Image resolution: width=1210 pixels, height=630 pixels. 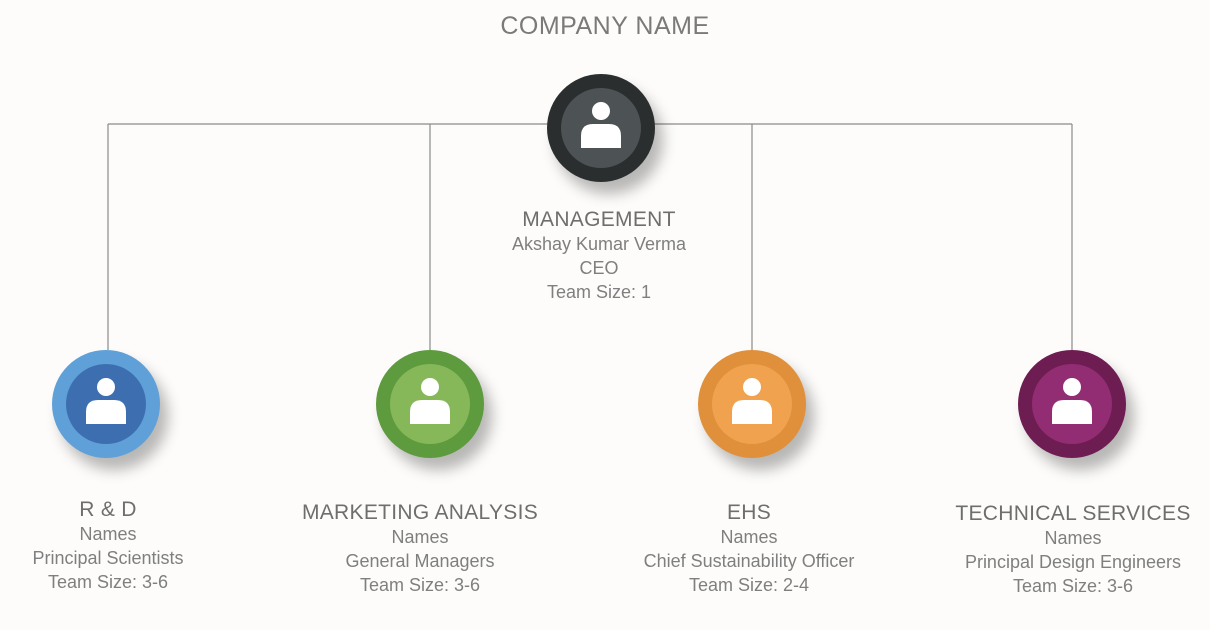 I want to click on company-name: COMPANY NAME, so click(x=605, y=26).